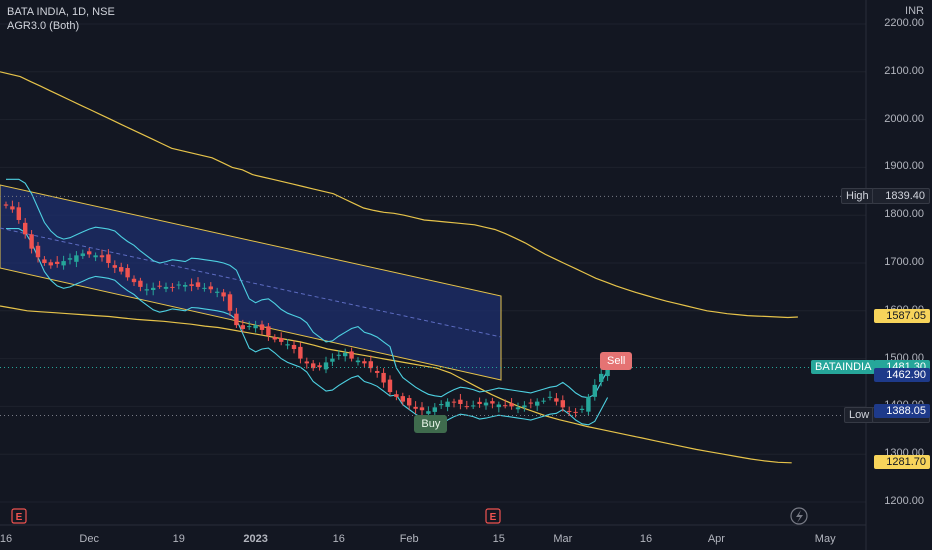 This screenshot has height=550, width=932. I want to click on indicator-title: AGR3.0 (Both), so click(43, 26).